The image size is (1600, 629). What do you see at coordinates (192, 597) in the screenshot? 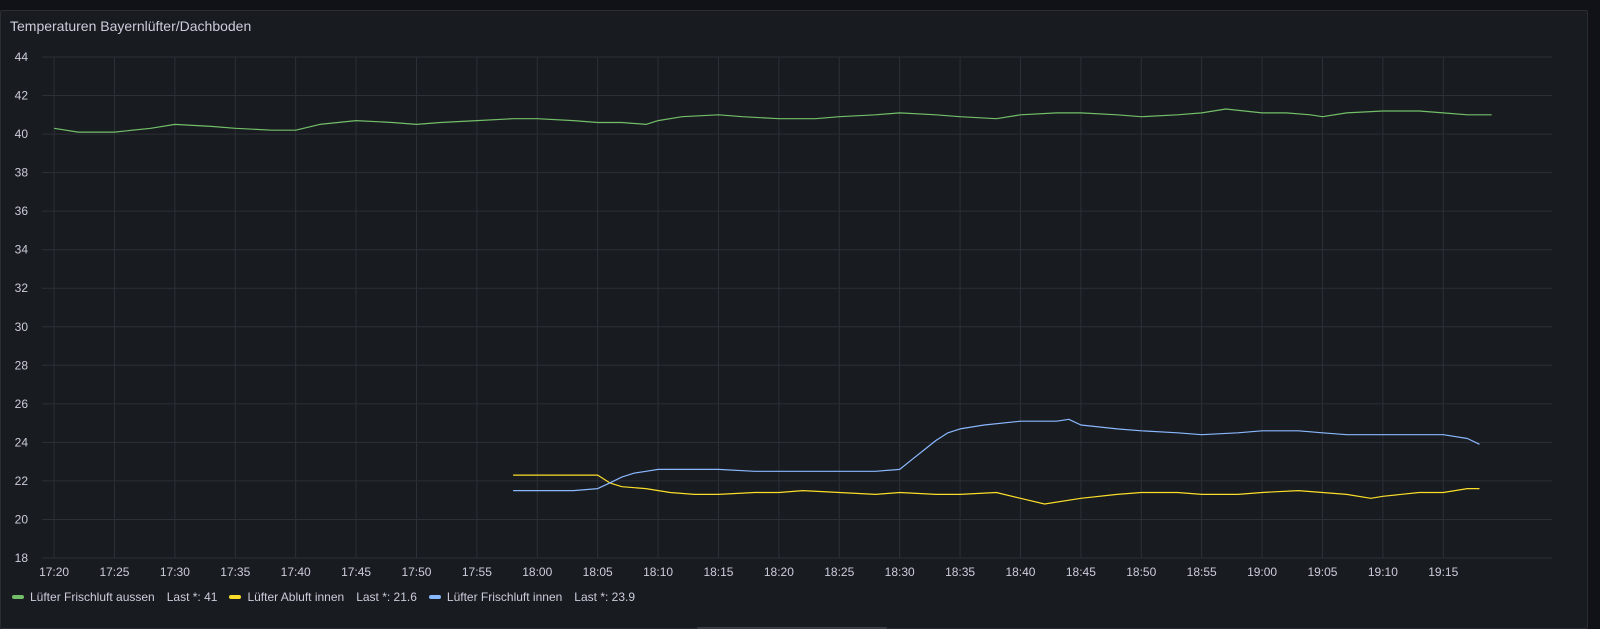
I see `legend-last-value: Last *: 41` at bounding box center [192, 597].